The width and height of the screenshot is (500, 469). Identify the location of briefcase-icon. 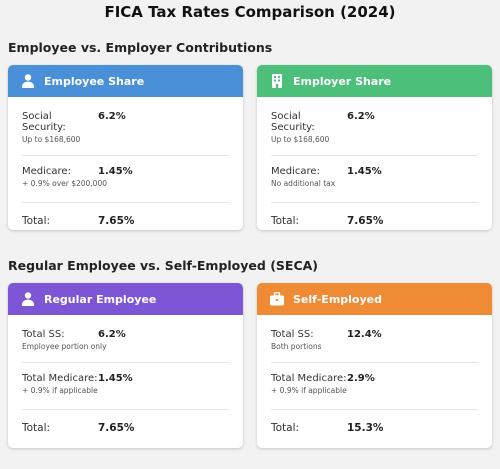
(277, 299).